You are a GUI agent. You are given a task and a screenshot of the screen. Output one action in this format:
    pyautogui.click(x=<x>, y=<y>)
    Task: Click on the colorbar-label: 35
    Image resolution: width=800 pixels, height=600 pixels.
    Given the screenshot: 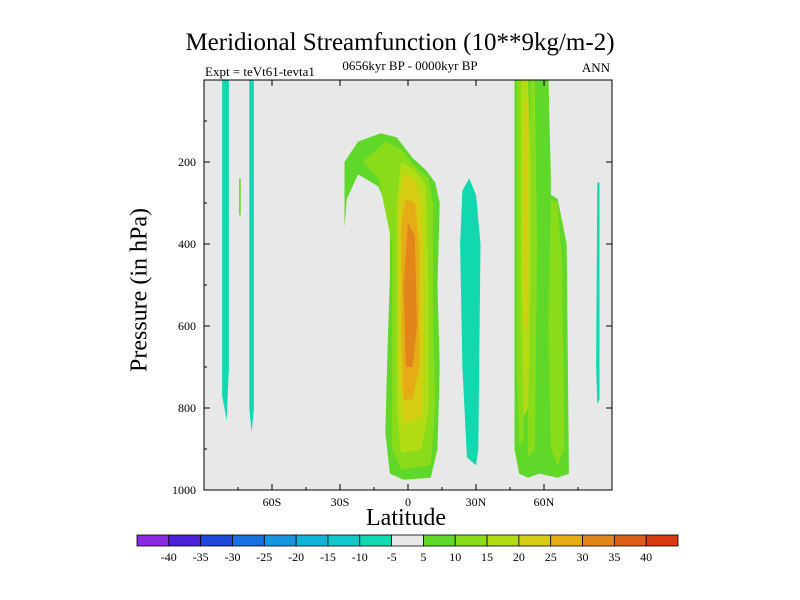 What is the action you would take?
    pyautogui.click(x=614, y=557)
    